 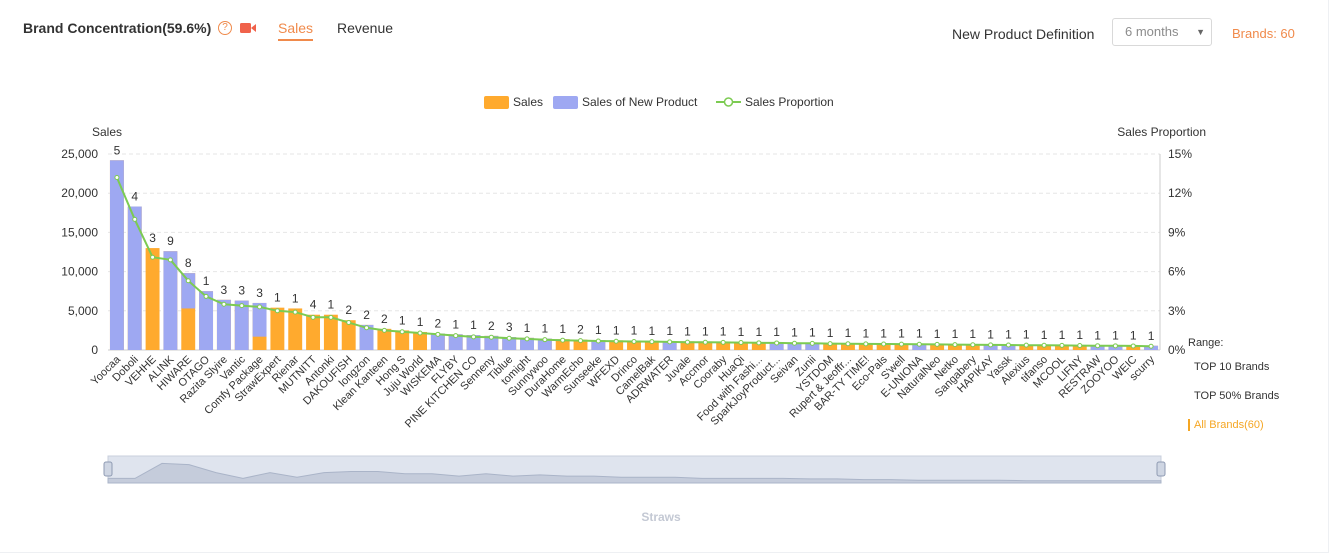 What do you see at coordinates (1177, 272) in the screenshot?
I see `y-tick-right: 6%` at bounding box center [1177, 272].